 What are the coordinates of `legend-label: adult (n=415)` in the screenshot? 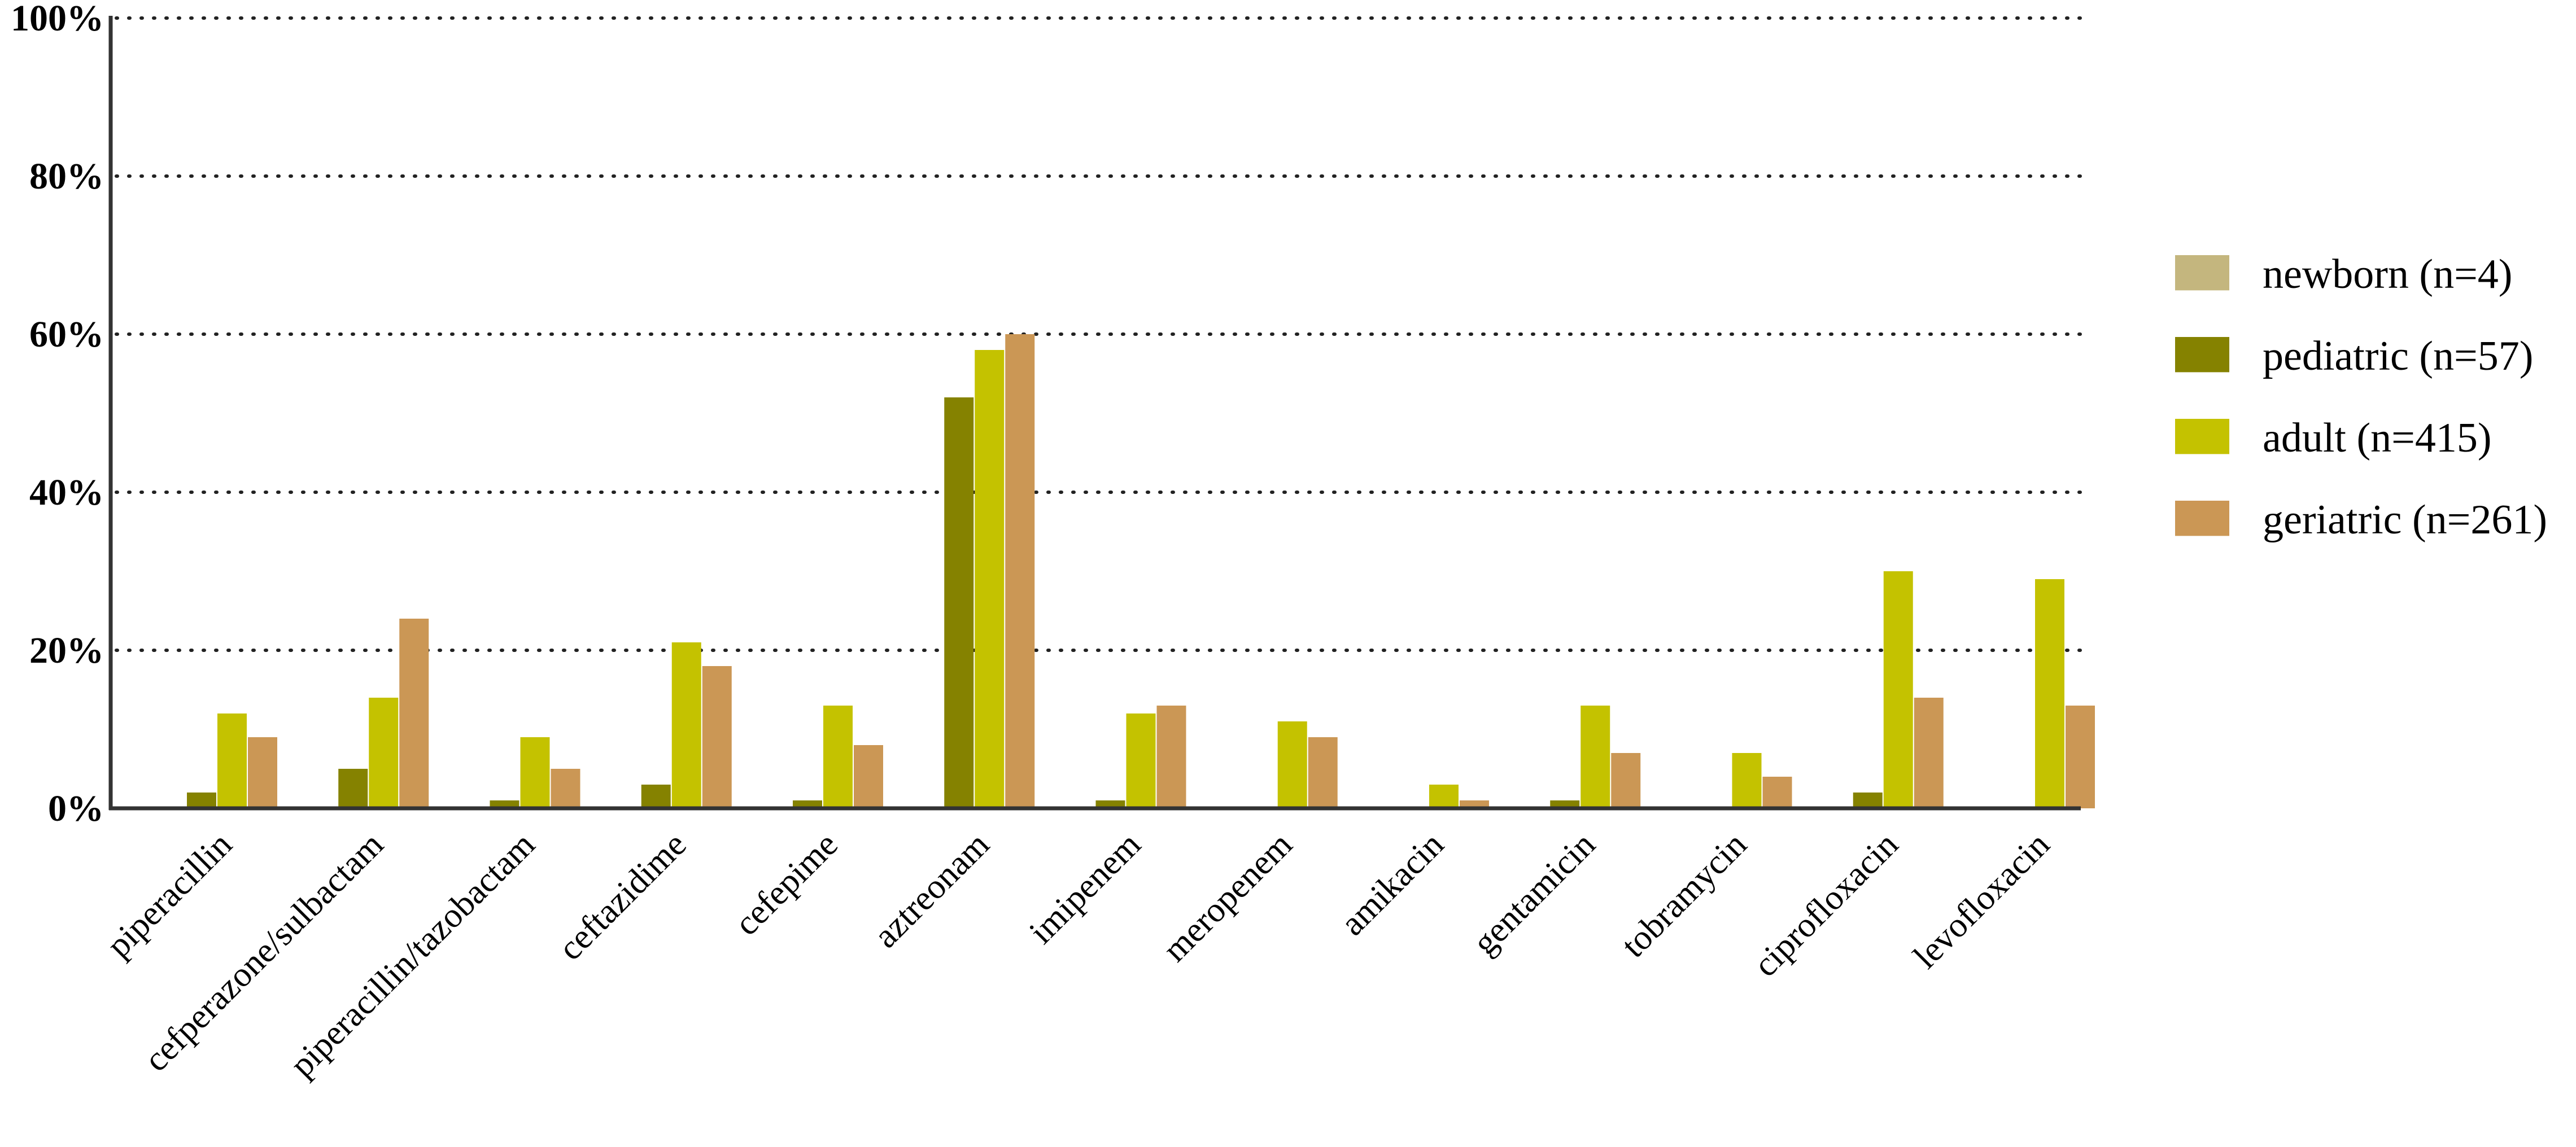 It's located at (2377, 438).